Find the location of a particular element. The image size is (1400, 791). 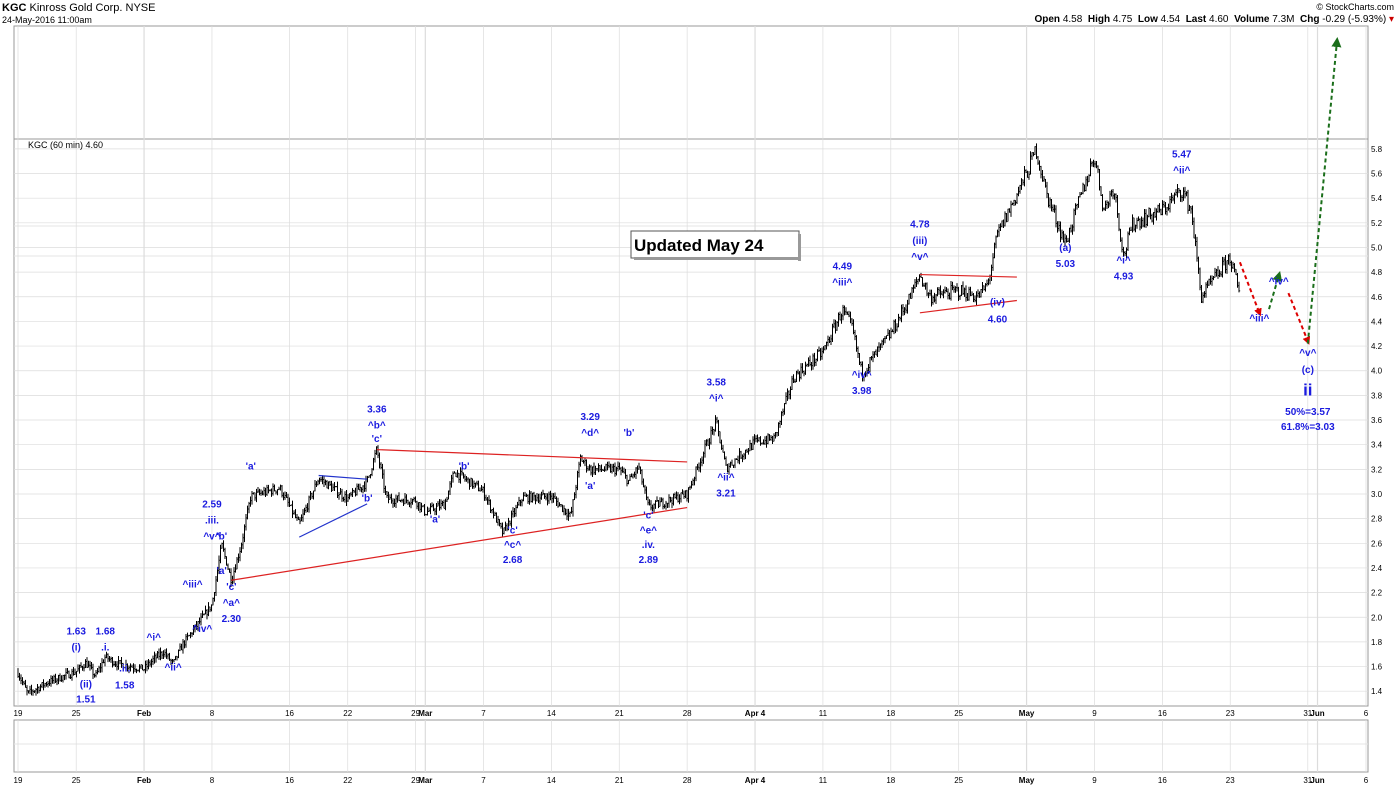

y-tick-label: 2.0 is located at coordinates (1377, 617).